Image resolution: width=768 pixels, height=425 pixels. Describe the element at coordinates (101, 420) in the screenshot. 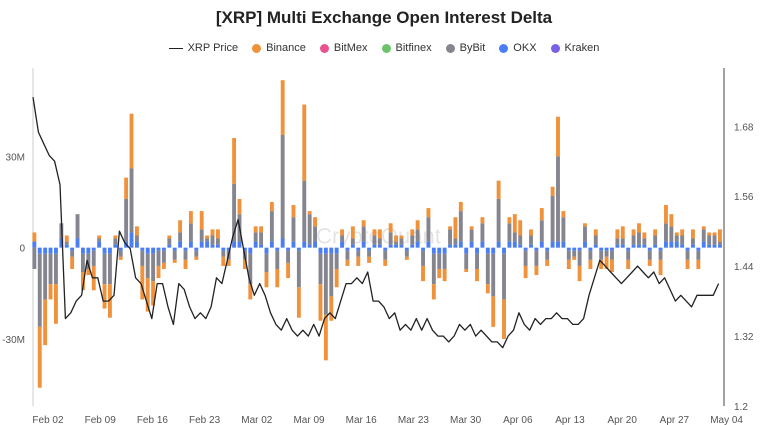

I see `x-tick-label: Feb 09` at that location.